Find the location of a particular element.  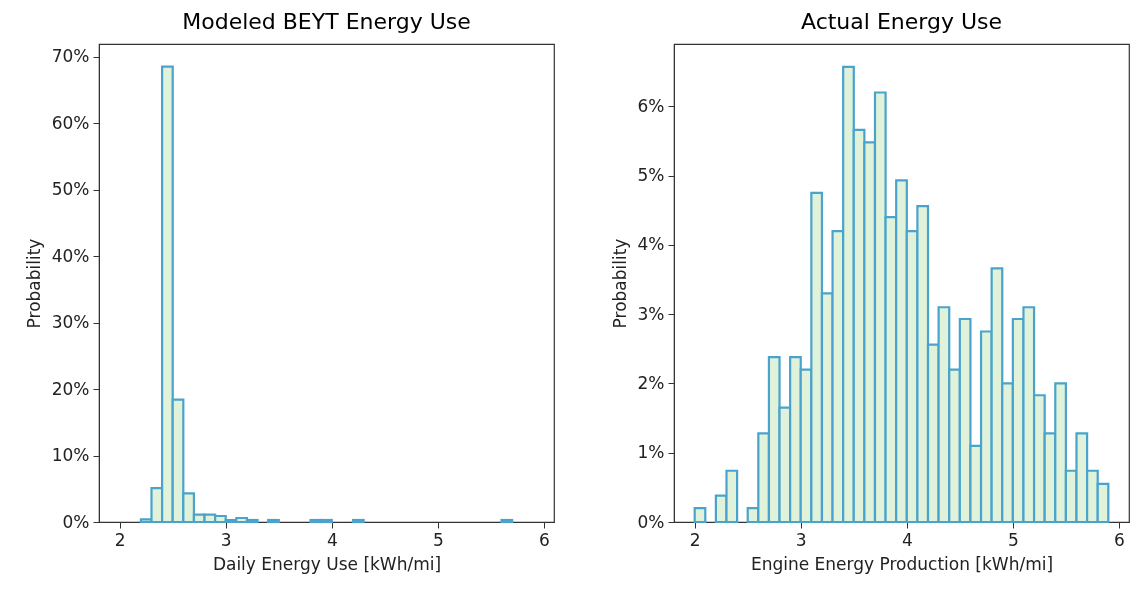

y-tick-label: 1% is located at coordinates (651, 452).